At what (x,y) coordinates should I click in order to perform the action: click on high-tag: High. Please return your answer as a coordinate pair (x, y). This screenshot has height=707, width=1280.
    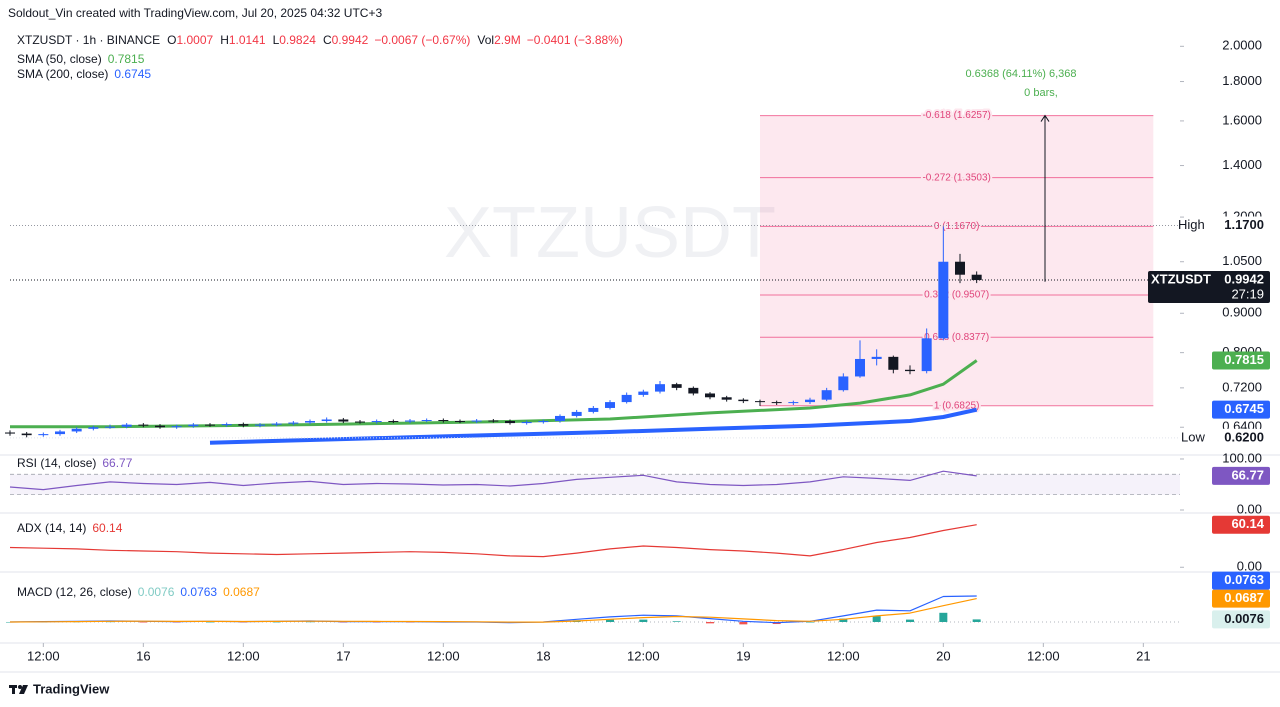
    Looking at the image, I should click on (1191, 224).